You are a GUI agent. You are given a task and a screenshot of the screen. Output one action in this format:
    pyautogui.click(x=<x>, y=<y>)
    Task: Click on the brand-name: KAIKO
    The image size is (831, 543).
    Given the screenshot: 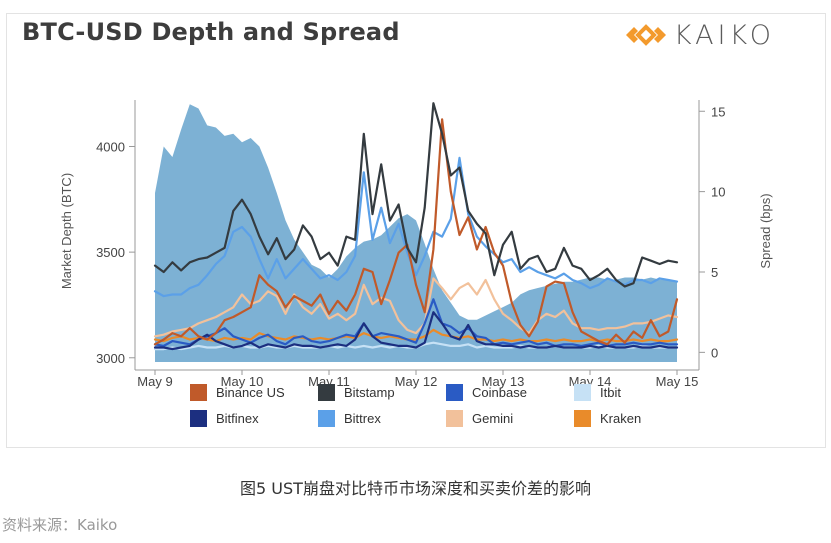 What is the action you would take?
    pyautogui.click(x=724, y=35)
    